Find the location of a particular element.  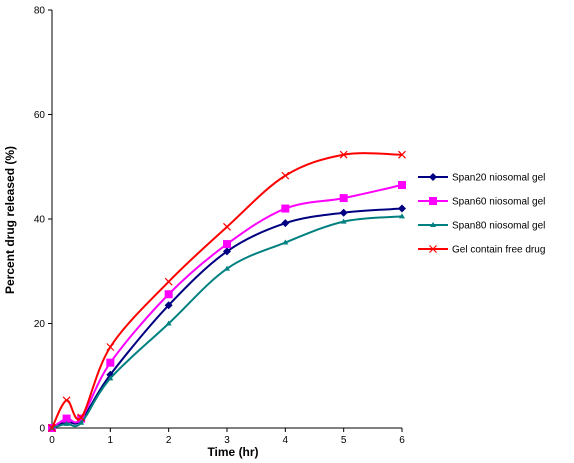

x-tick-label: 1 is located at coordinates (111, 440).